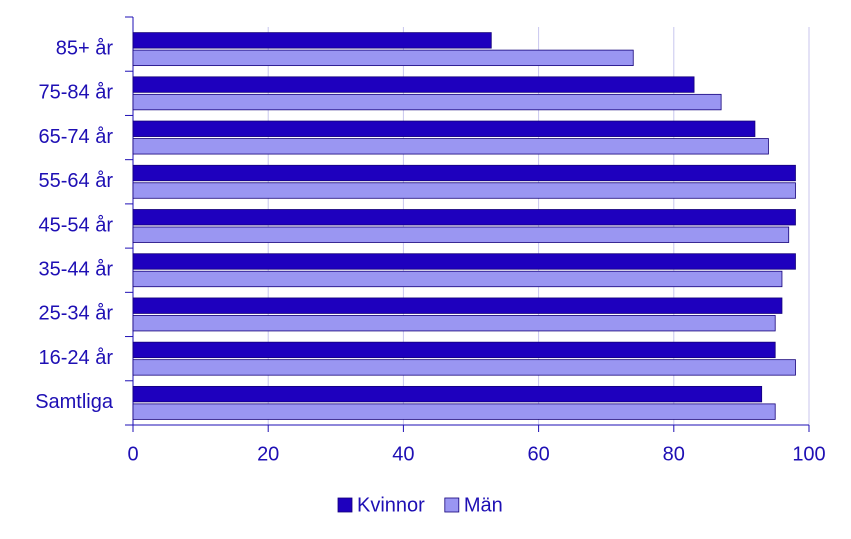  I want to click on y-tick-label: 45-54 år, so click(76, 225).